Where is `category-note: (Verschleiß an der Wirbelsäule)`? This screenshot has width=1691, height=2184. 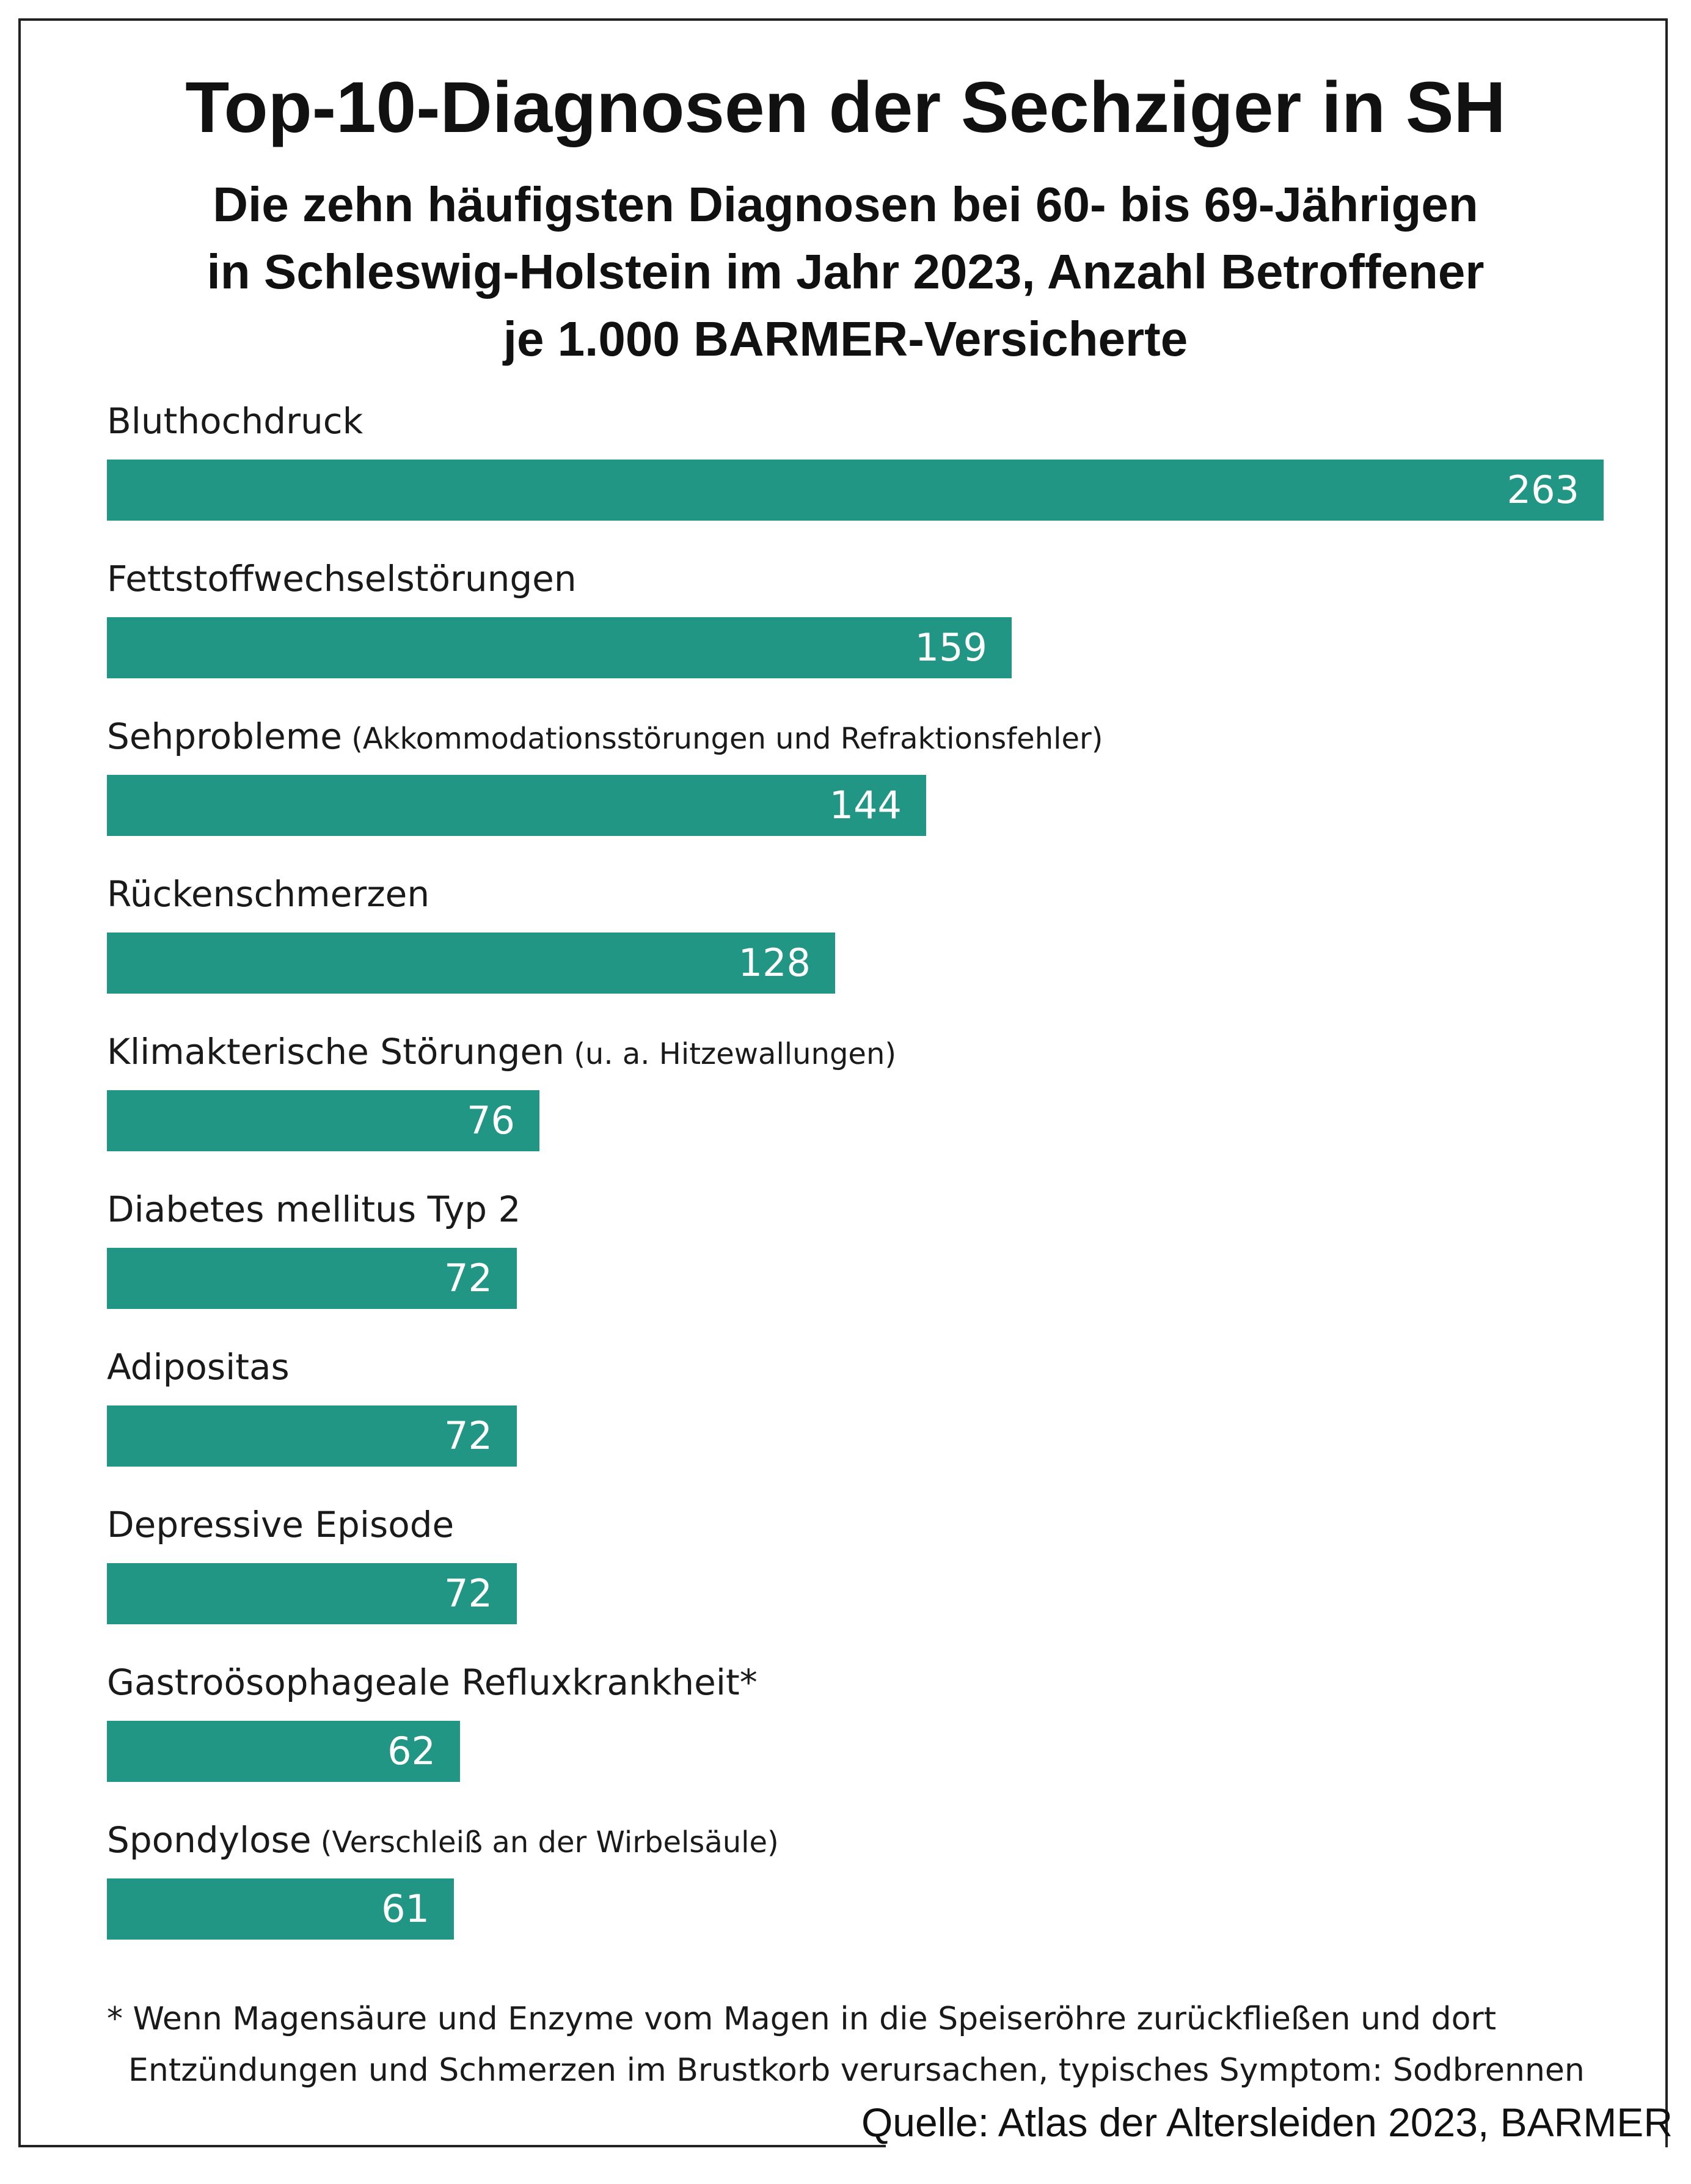 category-note: (Verschleiß an der Wirbelsäule) is located at coordinates (545, 1842).